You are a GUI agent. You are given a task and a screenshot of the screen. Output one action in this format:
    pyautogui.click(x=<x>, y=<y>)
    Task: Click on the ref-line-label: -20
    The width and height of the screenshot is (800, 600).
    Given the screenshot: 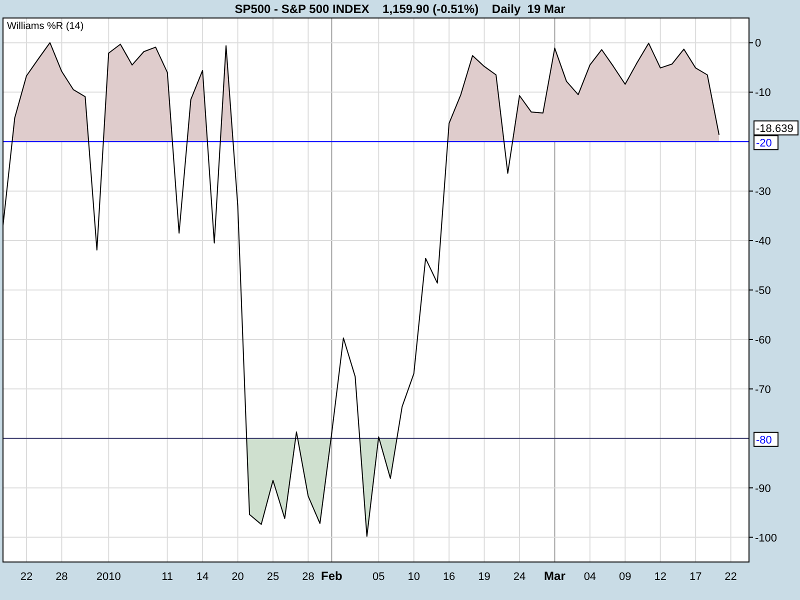 What is the action you would take?
    pyautogui.click(x=764, y=144)
    